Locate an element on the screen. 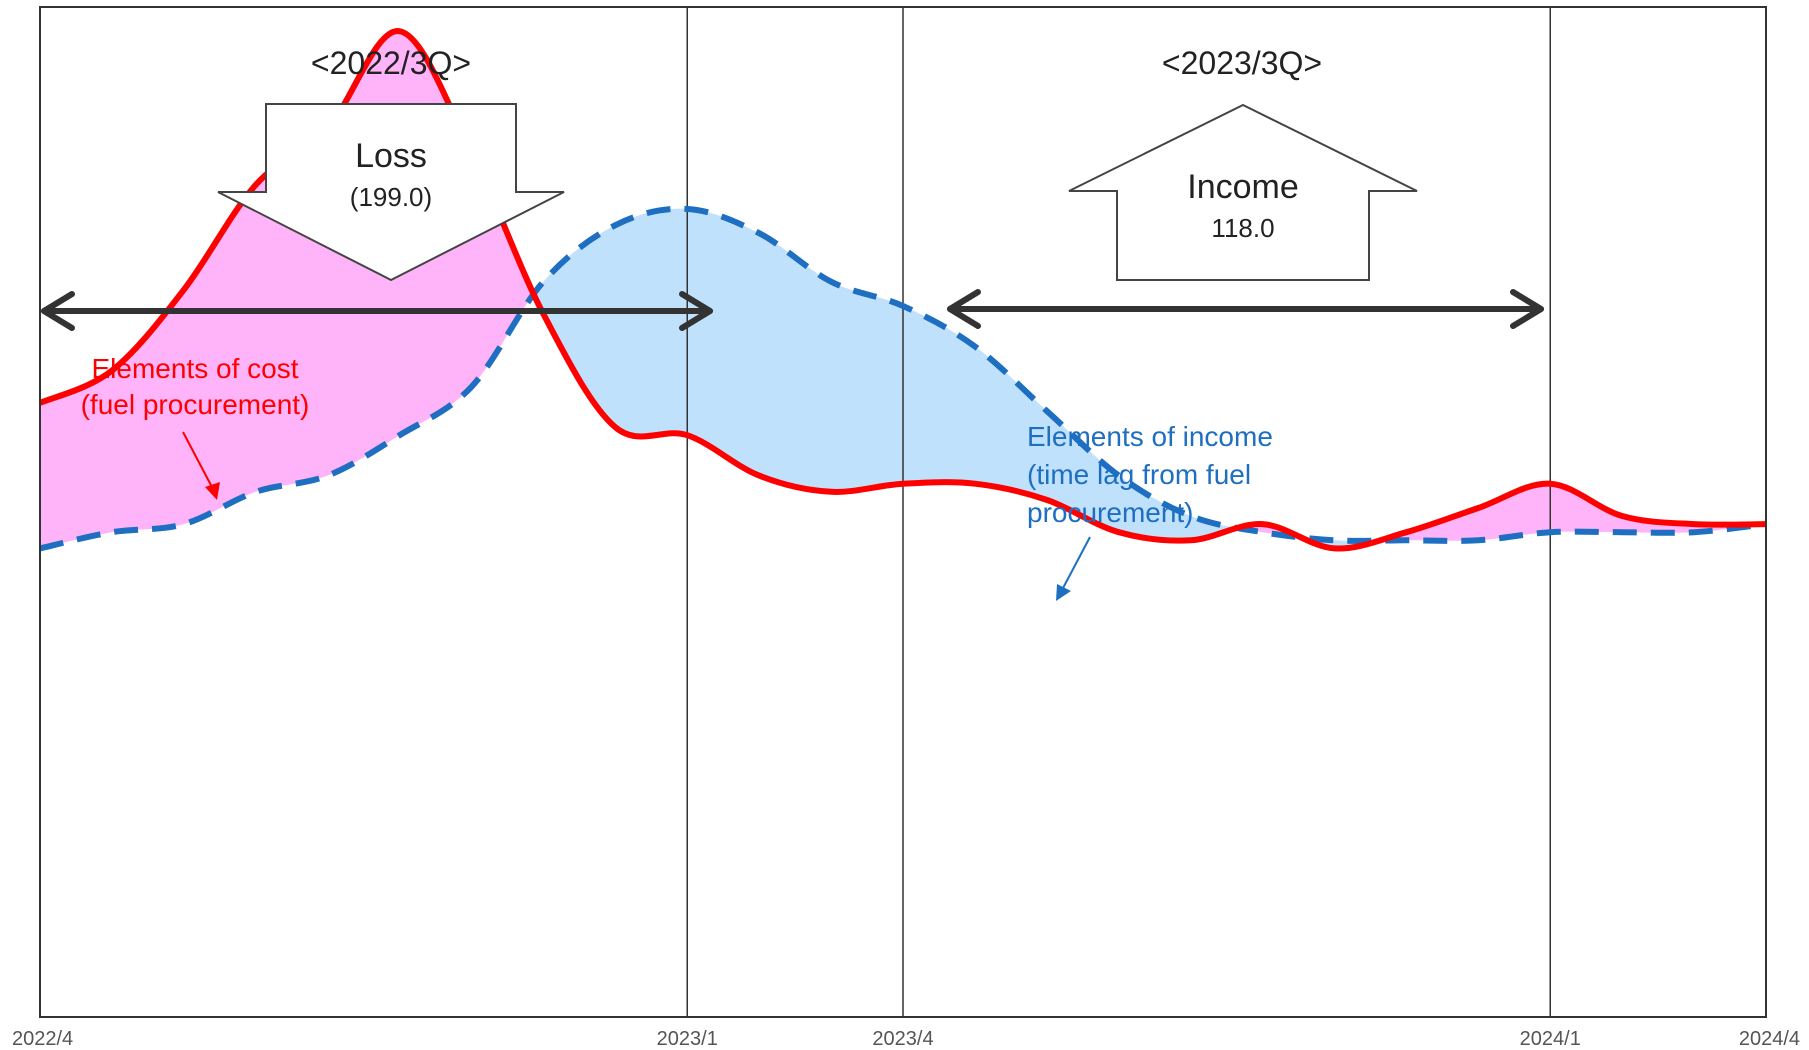 The height and width of the screenshot is (1050, 1809). cost-annotation-line-1: Elements of cost is located at coordinates (195, 368).